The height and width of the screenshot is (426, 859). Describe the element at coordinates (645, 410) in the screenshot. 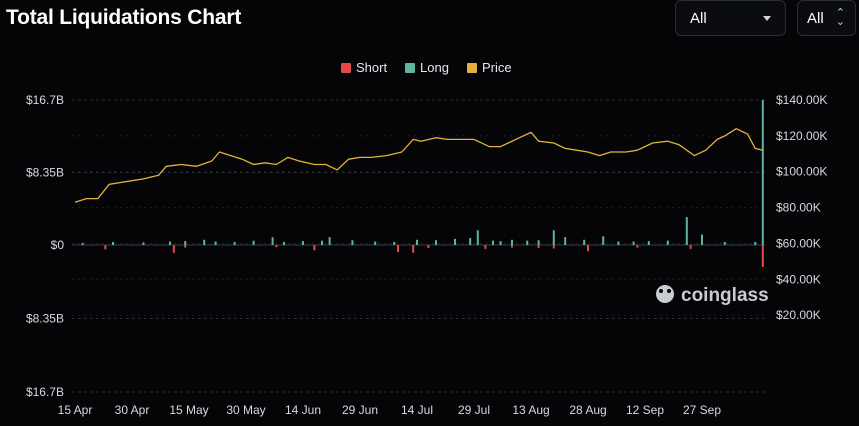

I see `x-axis-tick-label: 12 Sep` at that location.